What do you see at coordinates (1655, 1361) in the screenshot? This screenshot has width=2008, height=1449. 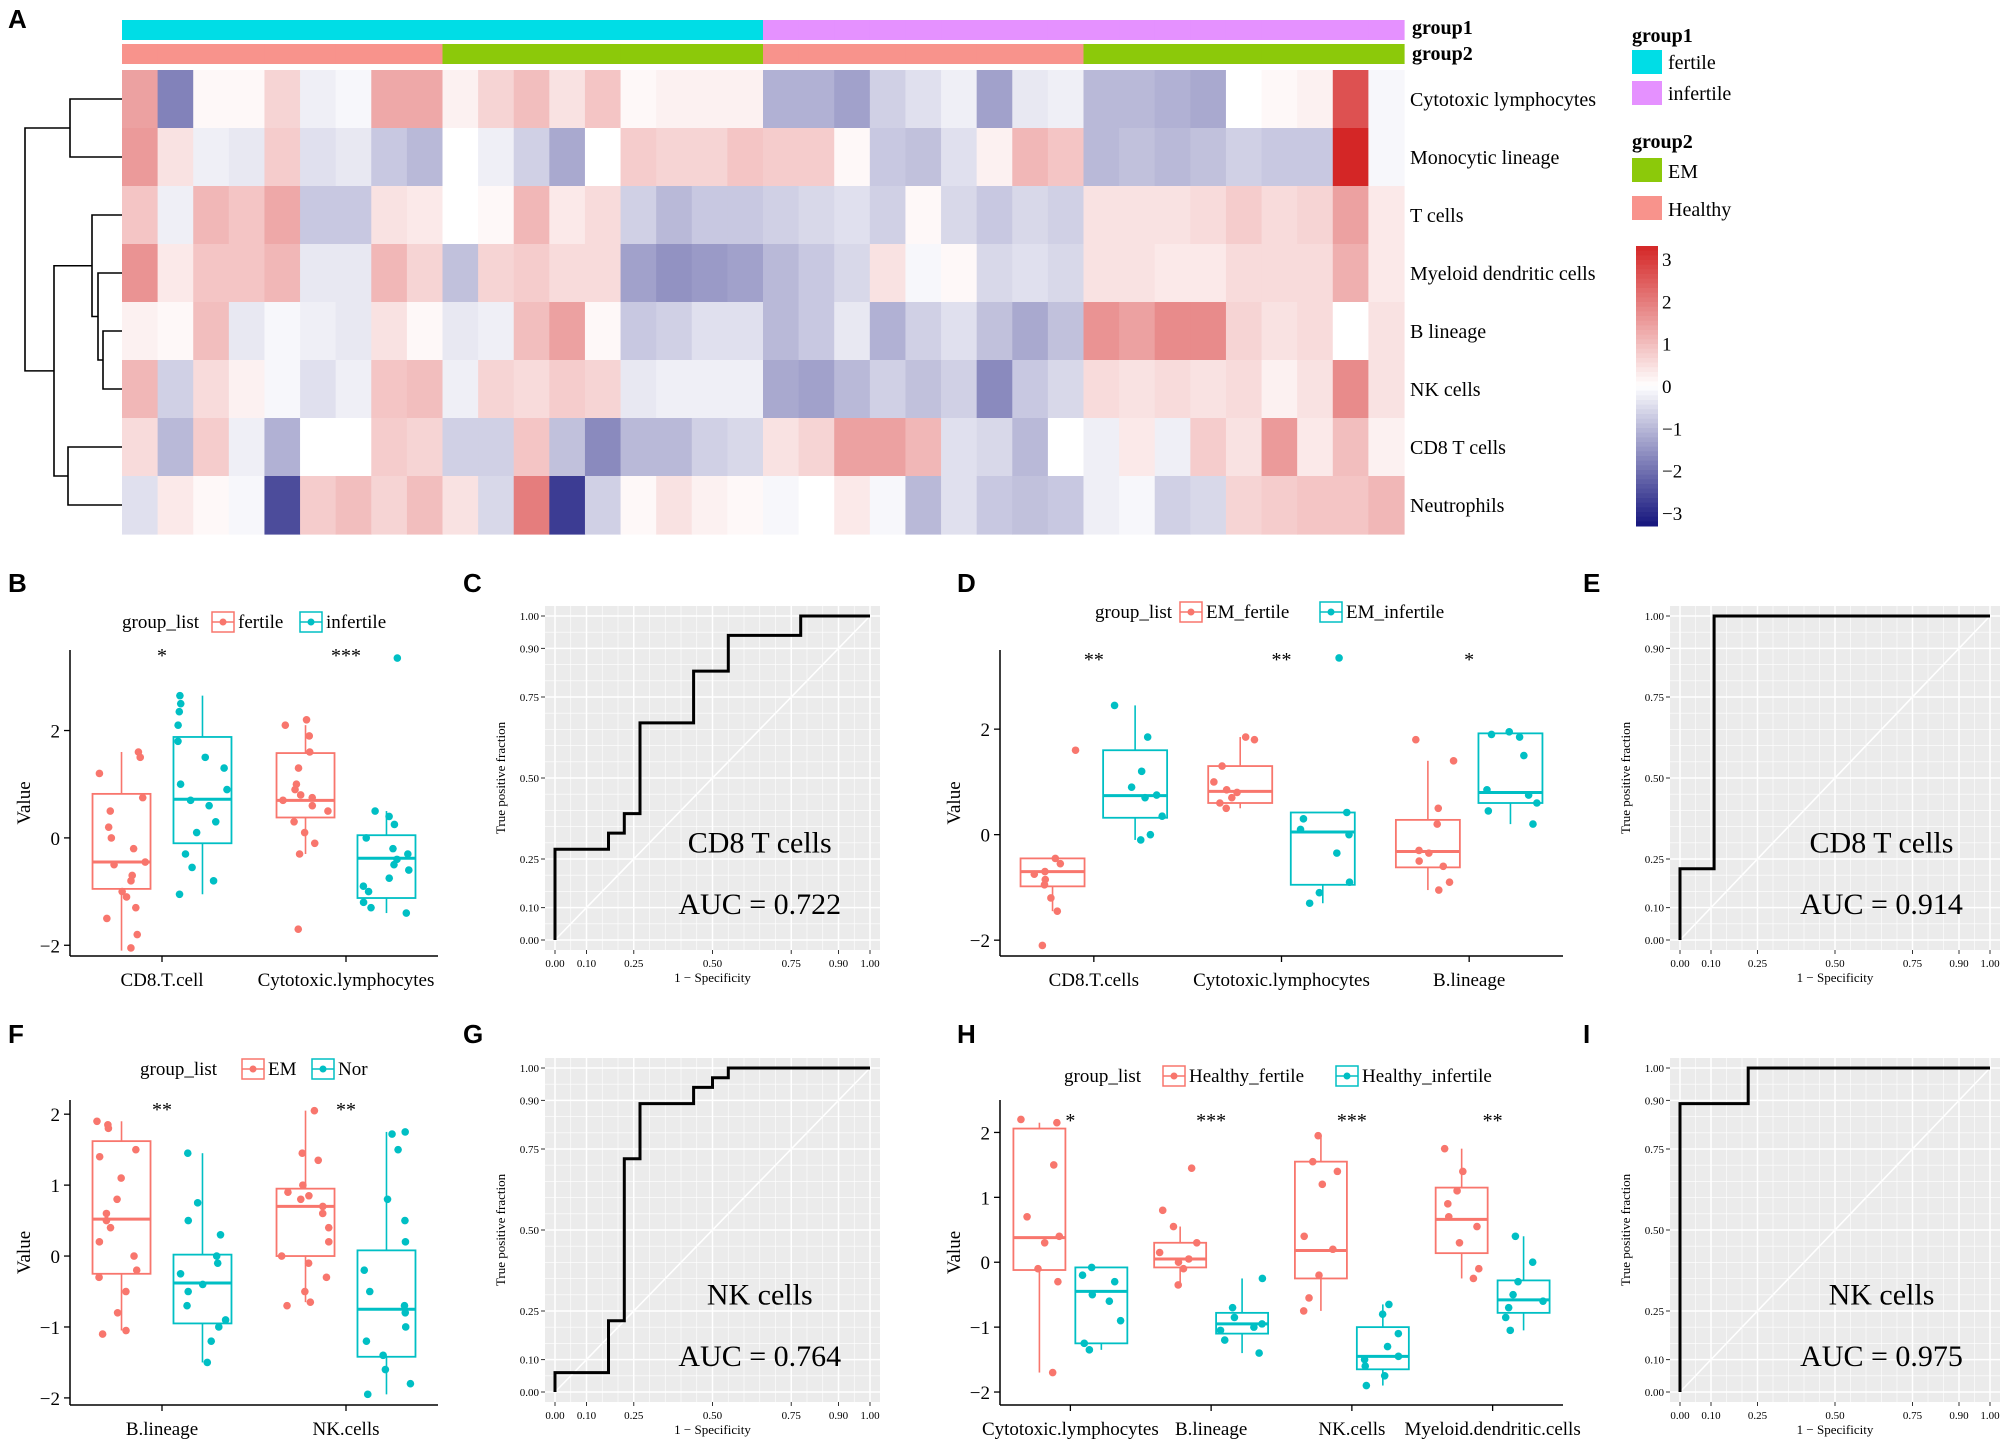 I see `y-tick-label: 0.10` at bounding box center [1655, 1361].